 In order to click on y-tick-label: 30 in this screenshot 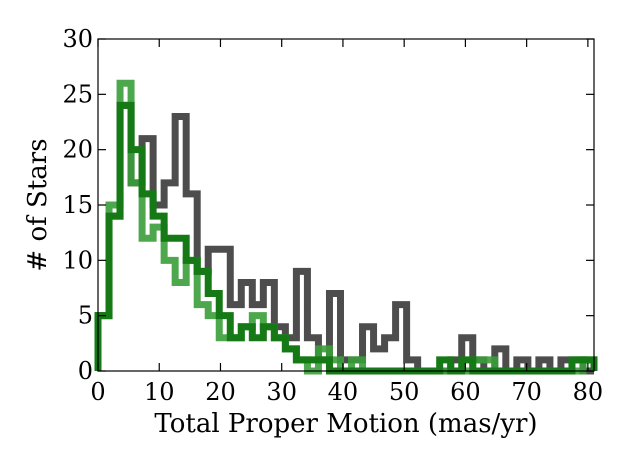, I will do `click(77, 39)`.